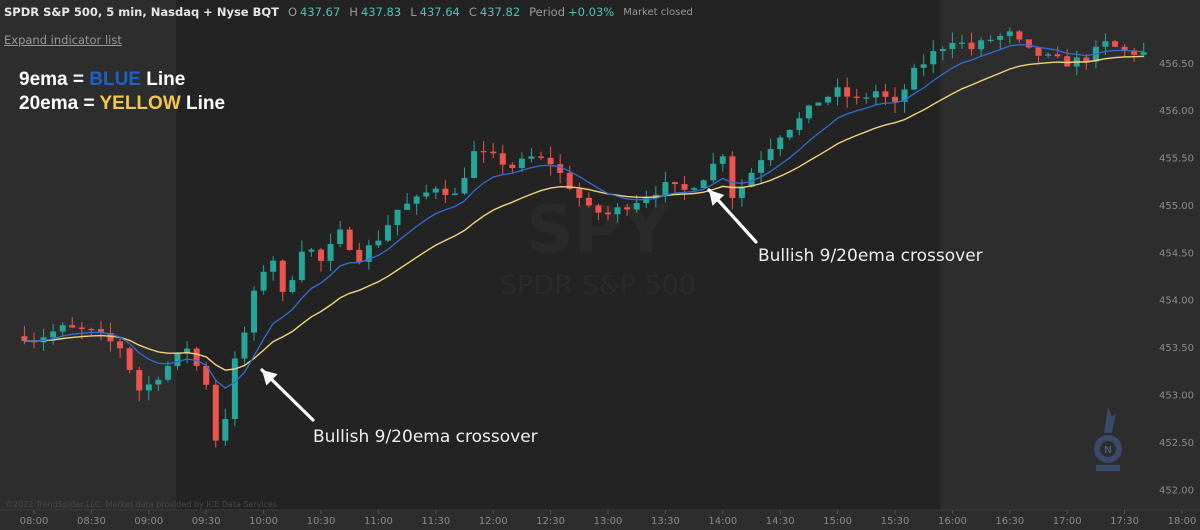 Image resolution: width=1200 pixels, height=530 pixels. Describe the element at coordinates (952, 521) in the screenshot. I see `x-tick-label: 16:00` at that location.